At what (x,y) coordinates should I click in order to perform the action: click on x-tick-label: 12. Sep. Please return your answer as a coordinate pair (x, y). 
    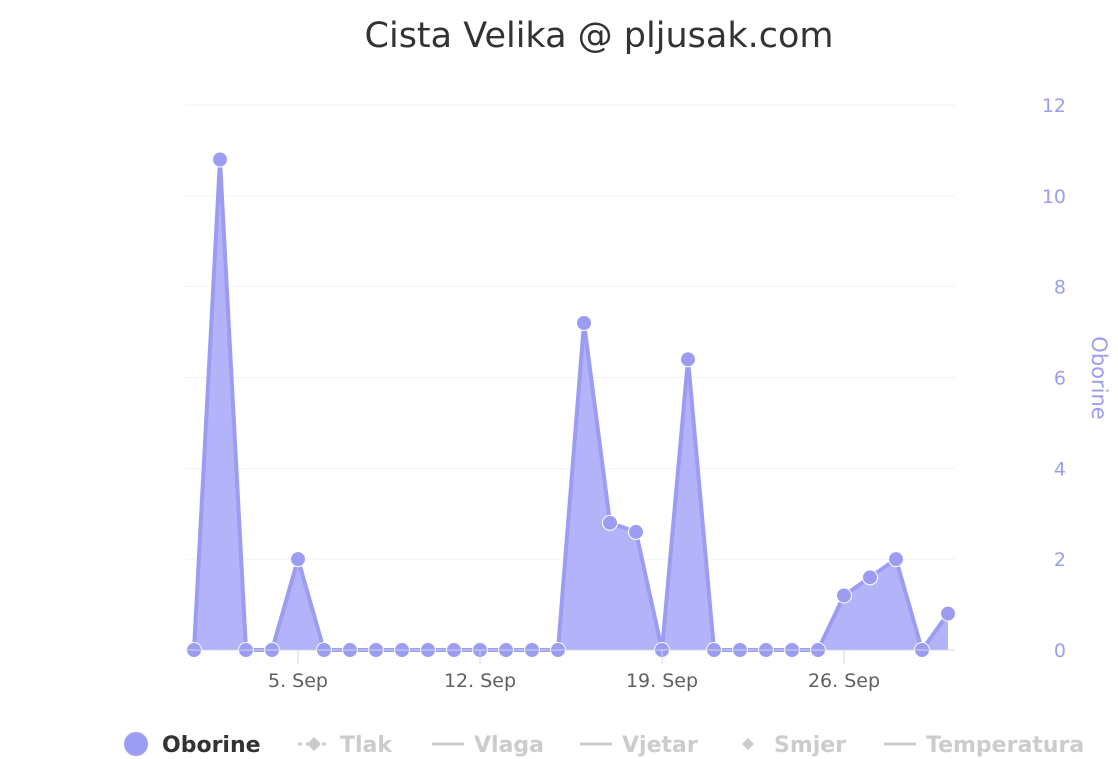
    Looking at the image, I should click on (480, 681).